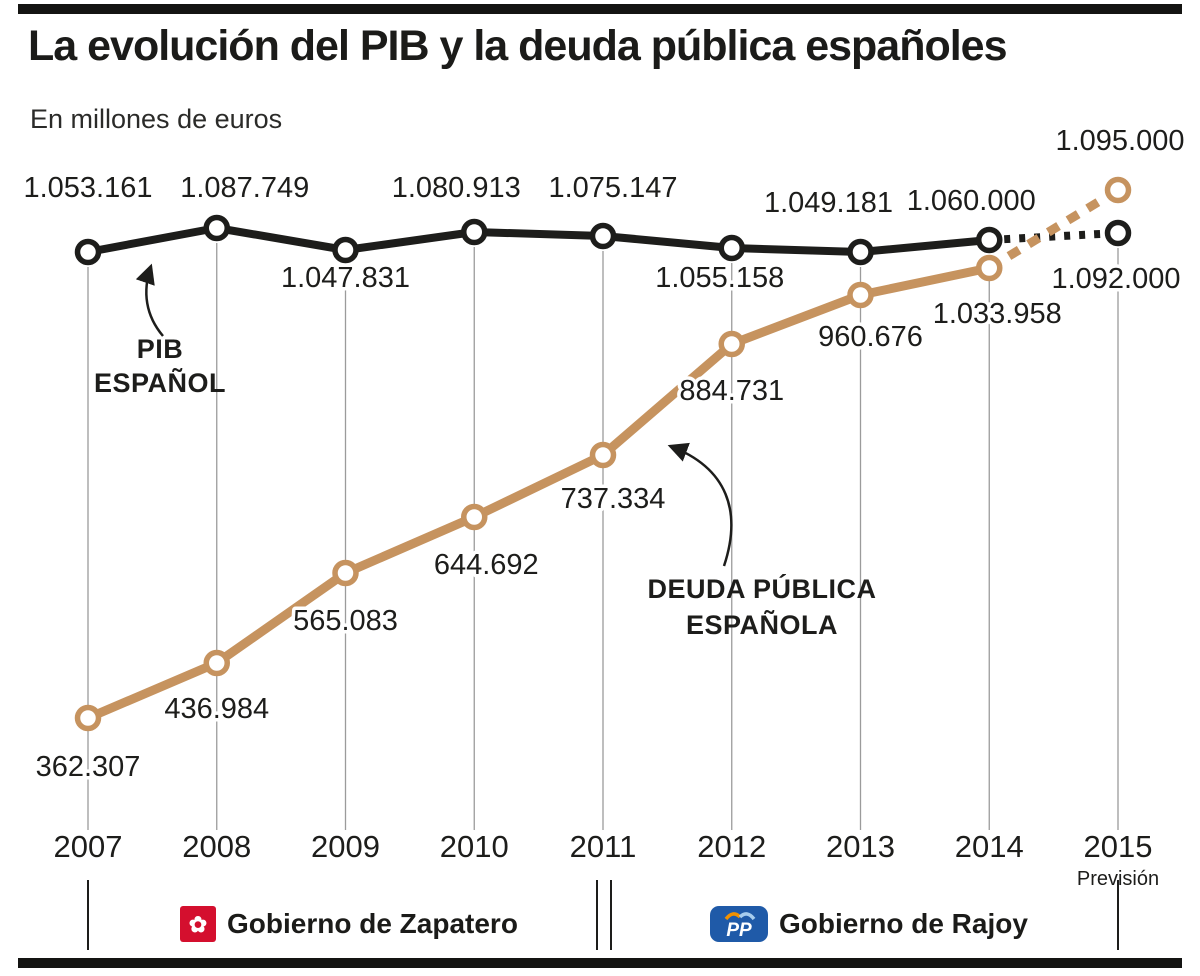 Image resolution: width=1200 pixels, height=976 pixels. Describe the element at coordinates (603, 455) in the screenshot. I see `deuda-point-2011` at that location.